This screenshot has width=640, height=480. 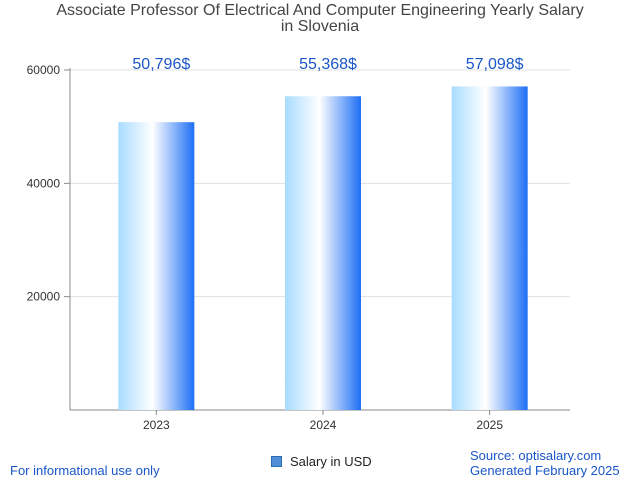 What do you see at coordinates (44, 70) in the screenshot?
I see `y-tick-label: 60000` at bounding box center [44, 70].